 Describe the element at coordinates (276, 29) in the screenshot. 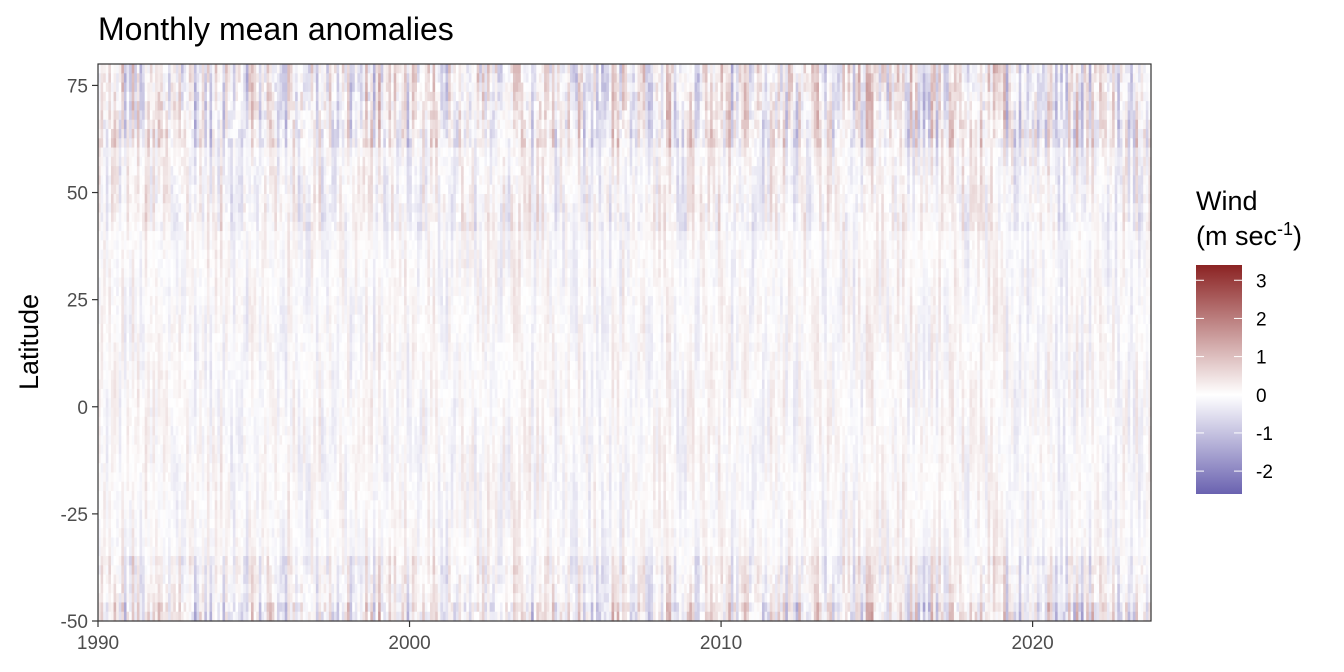

I see `chart-title: Monthly mean anomalies` at that location.